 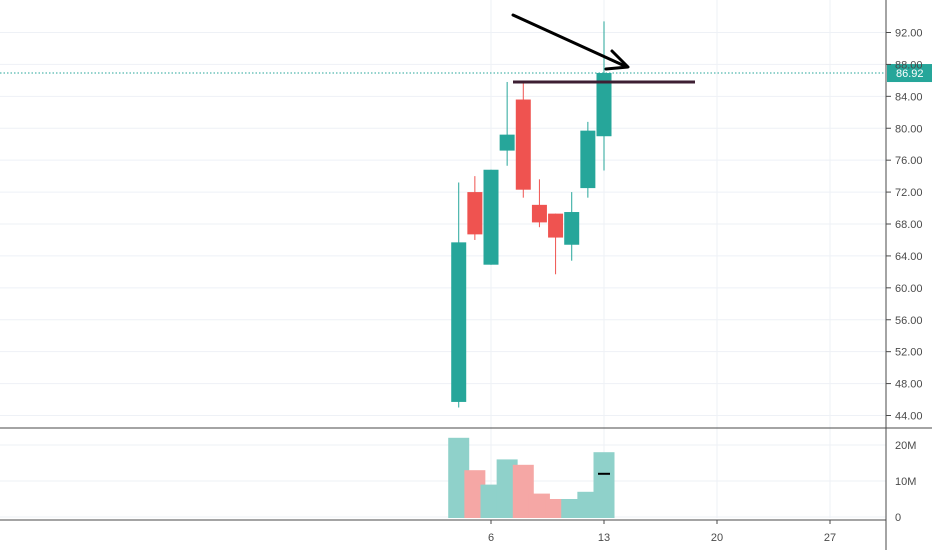 What do you see at coordinates (909, 417) in the screenshot?
I see `price-tick-label: 44.00` at bounding box center [909, 417].